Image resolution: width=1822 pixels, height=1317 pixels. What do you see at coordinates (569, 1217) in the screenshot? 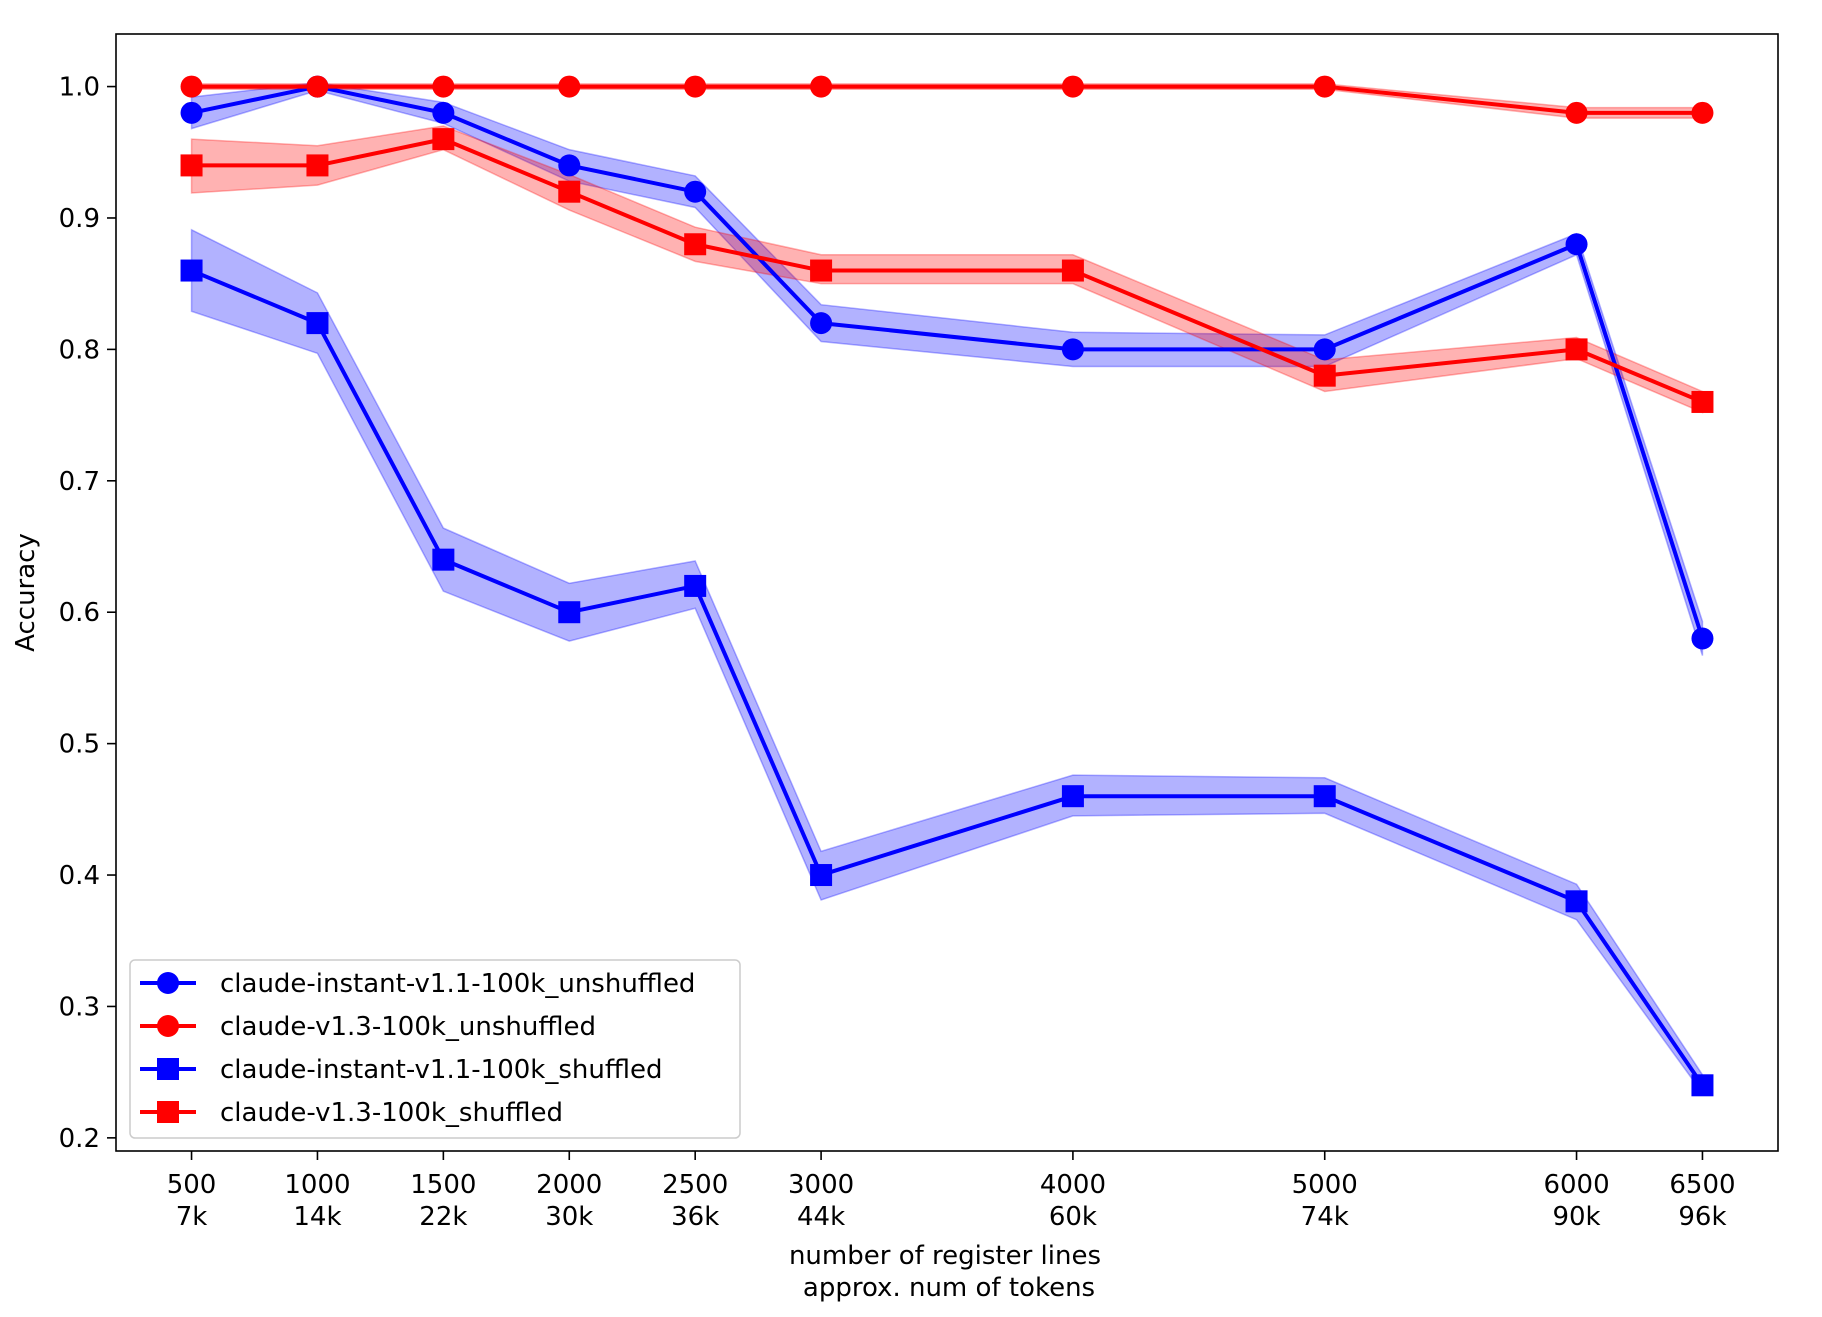
I see `x-tick-sublabel: 30k` at bounding box center [569, 1217].